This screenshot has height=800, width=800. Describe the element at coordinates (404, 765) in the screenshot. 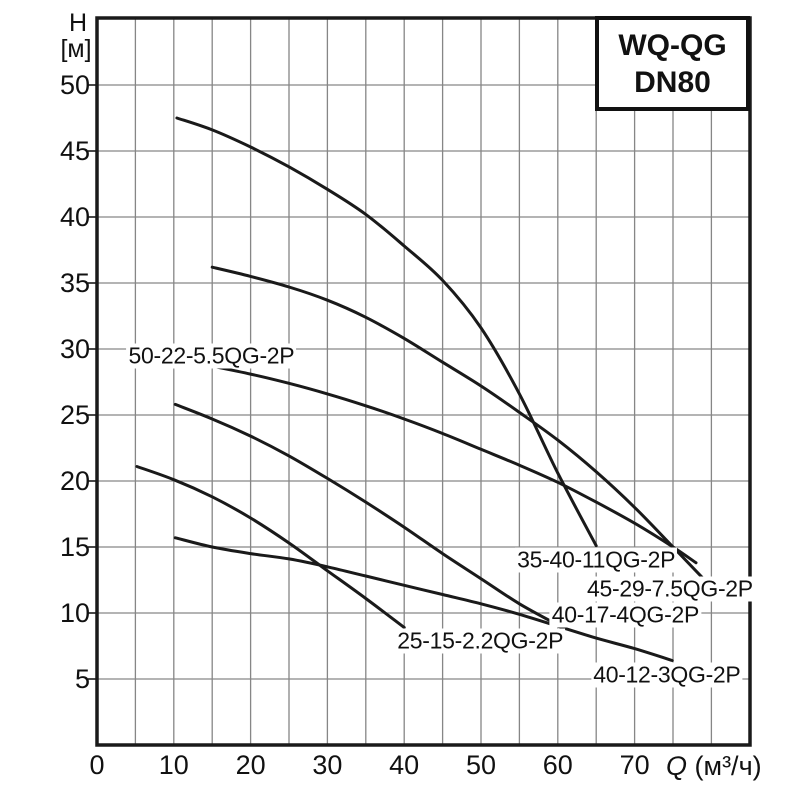

I see `x-tick-label: 40` at that location.